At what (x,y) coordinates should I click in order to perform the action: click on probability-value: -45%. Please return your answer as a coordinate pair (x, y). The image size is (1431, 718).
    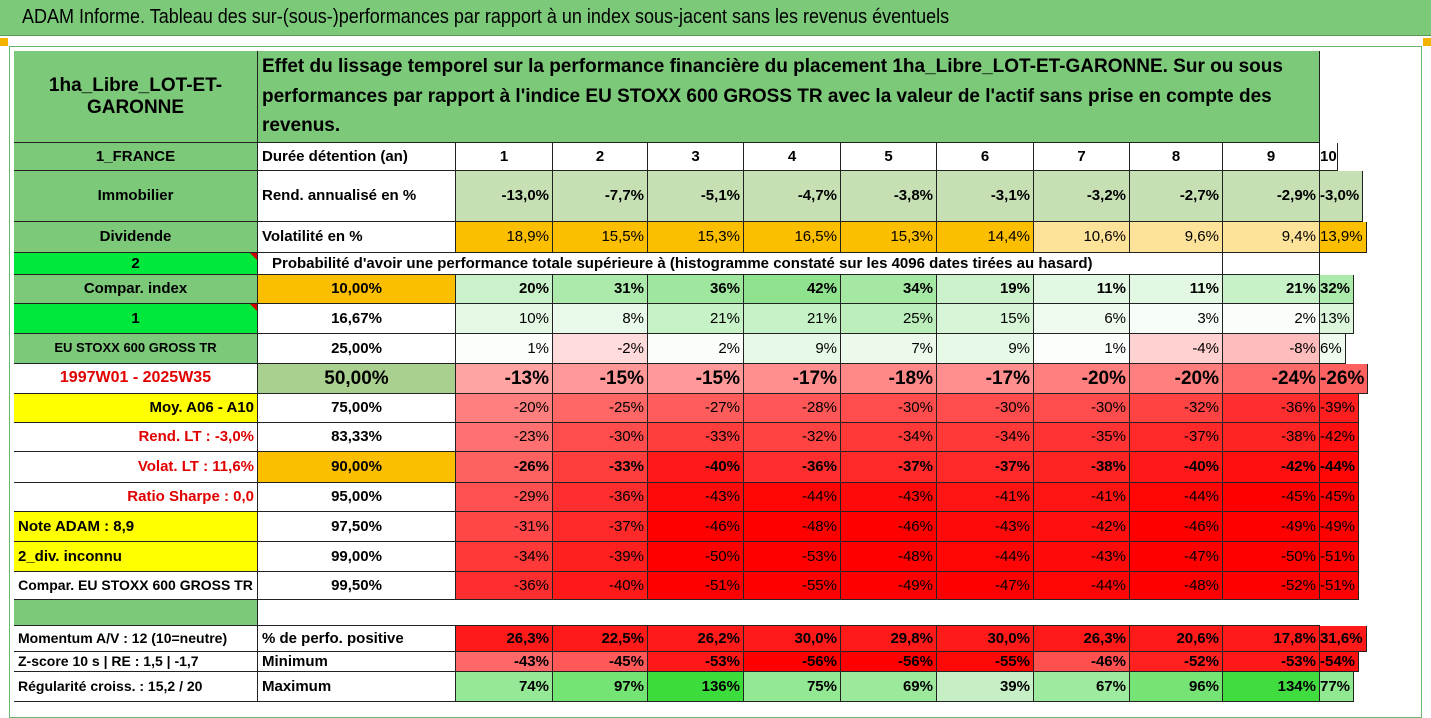
    Looking at the image, I should click on (1271, 497).